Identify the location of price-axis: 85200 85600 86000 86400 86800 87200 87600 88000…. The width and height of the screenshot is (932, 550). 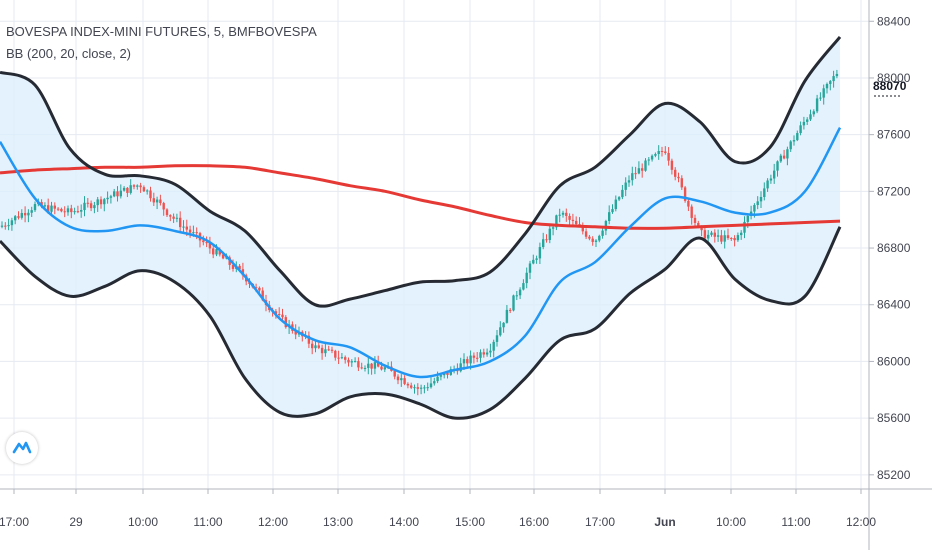
(890, 248).